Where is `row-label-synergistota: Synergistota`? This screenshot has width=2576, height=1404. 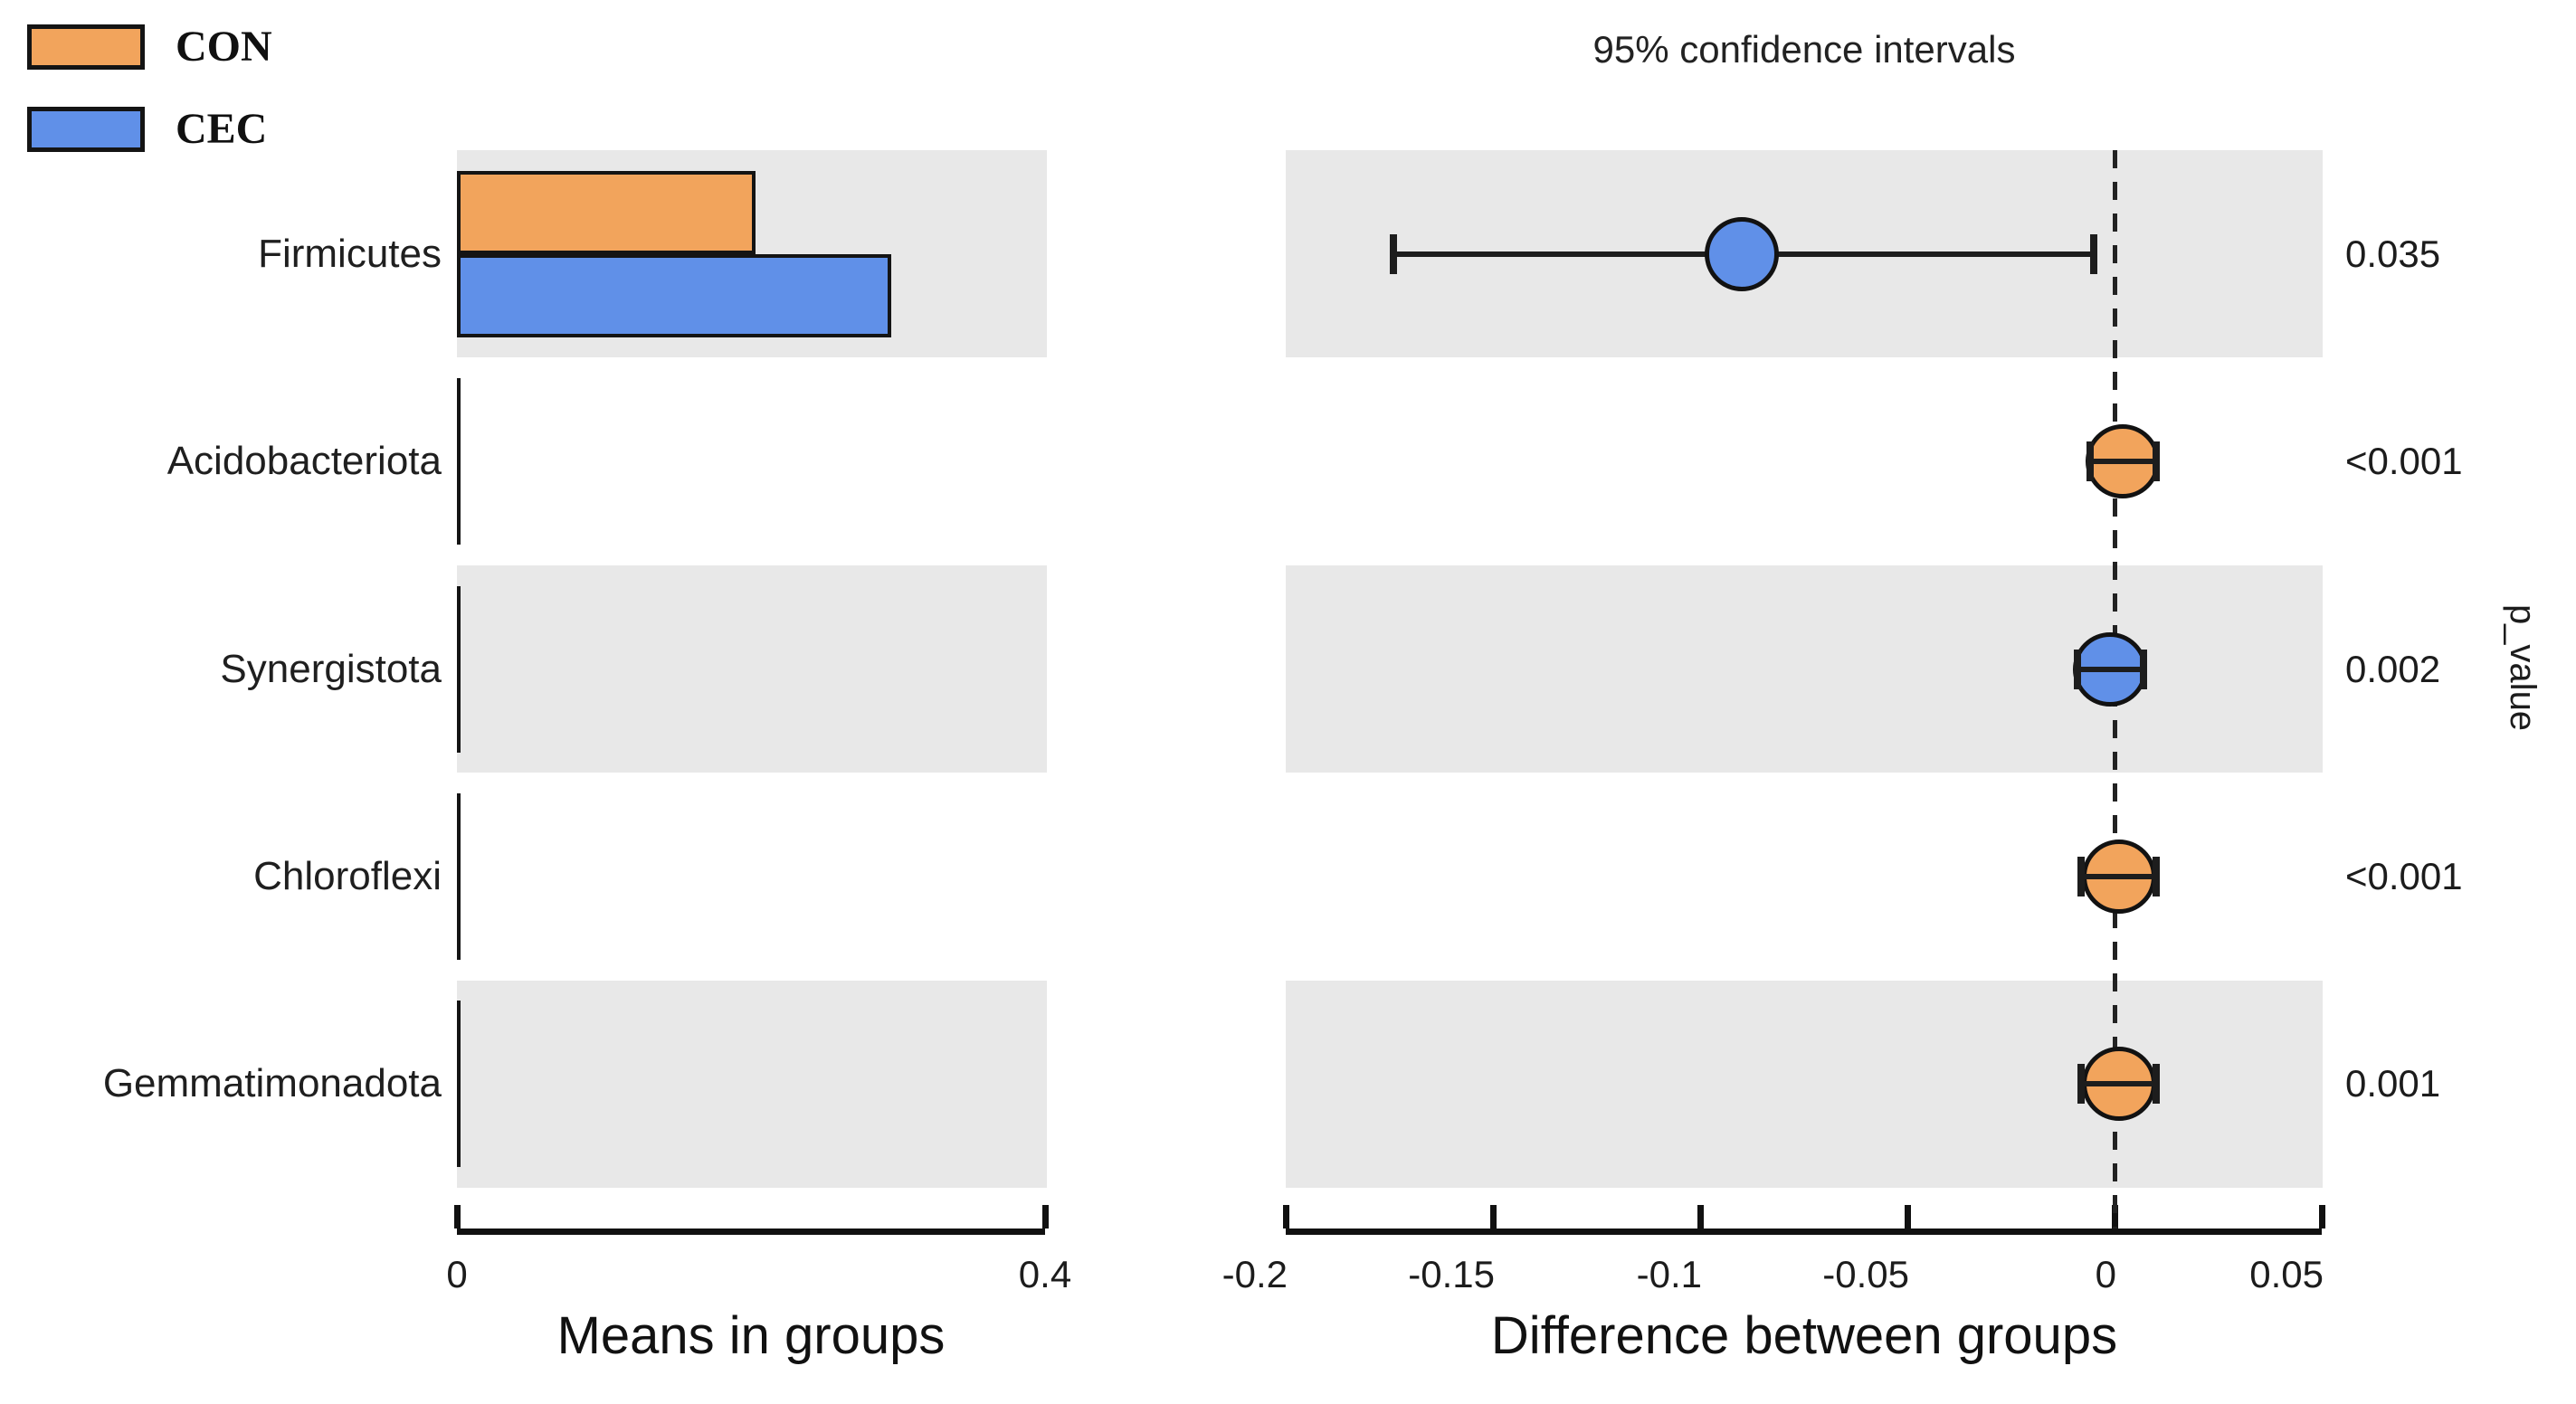
row-label-synergistota: Synergistota is located at coordinates (331, 668).